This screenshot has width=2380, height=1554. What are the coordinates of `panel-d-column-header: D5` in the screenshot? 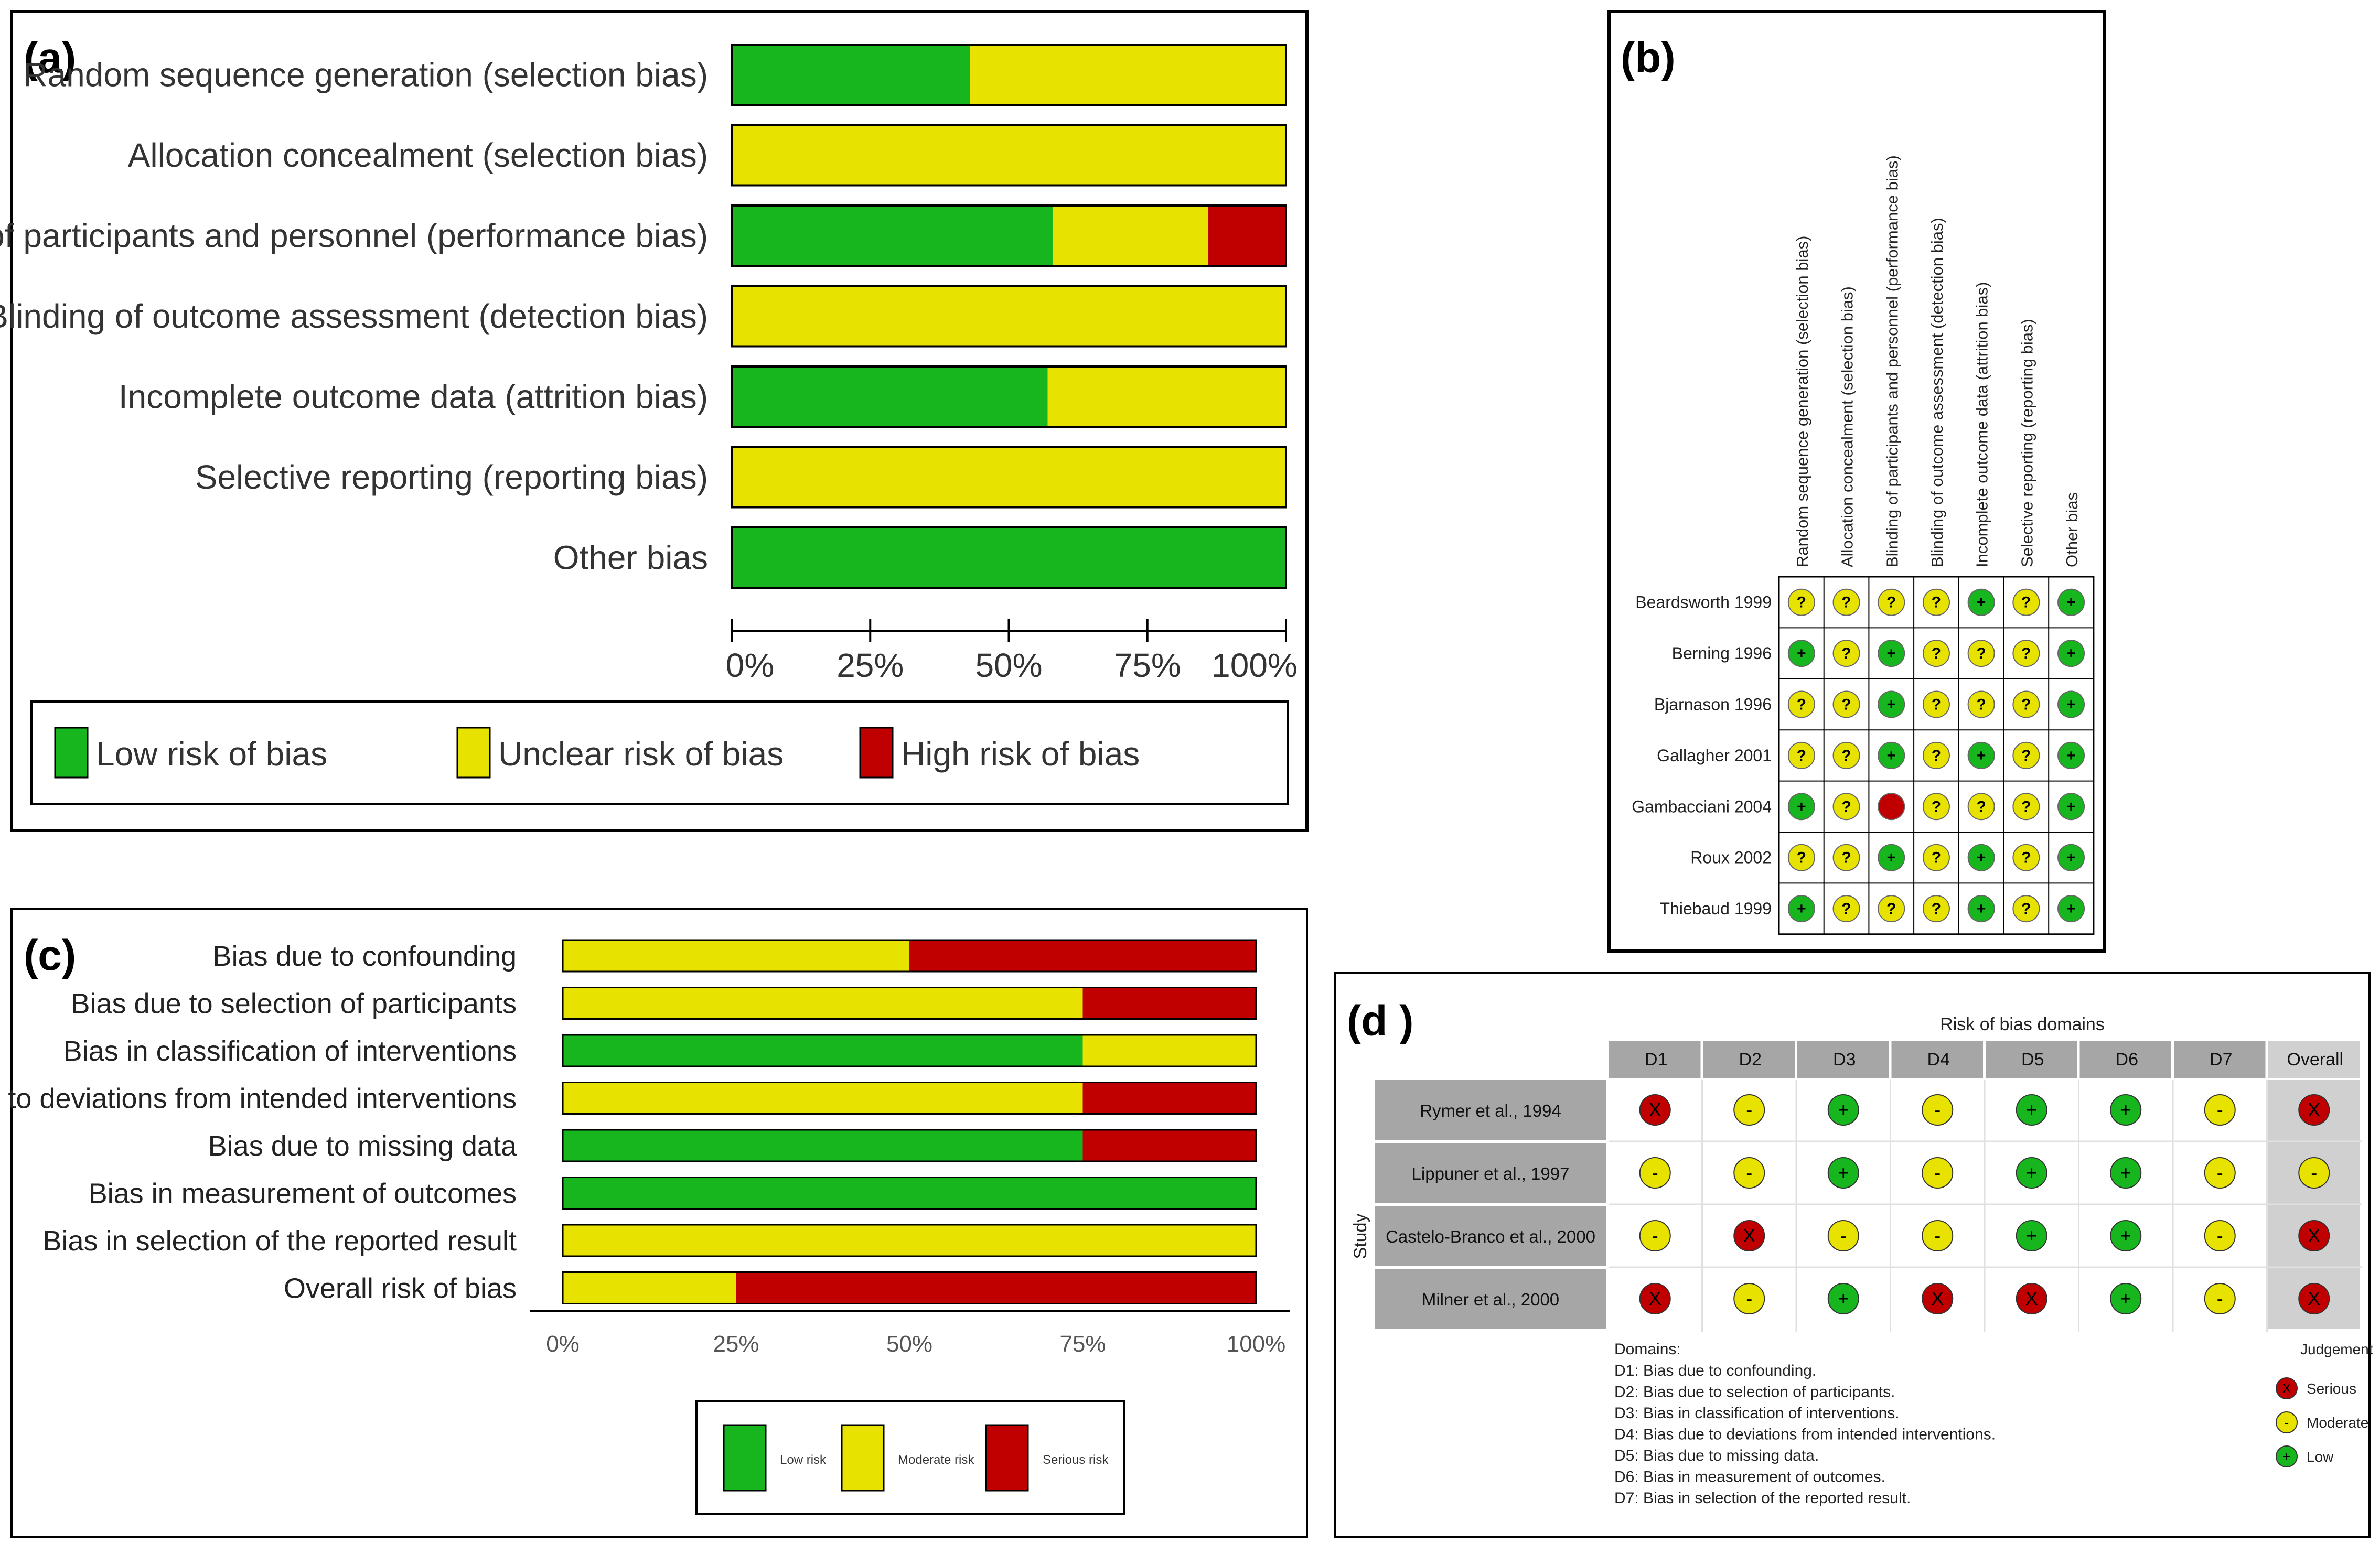 It's located at (2033, 1060).